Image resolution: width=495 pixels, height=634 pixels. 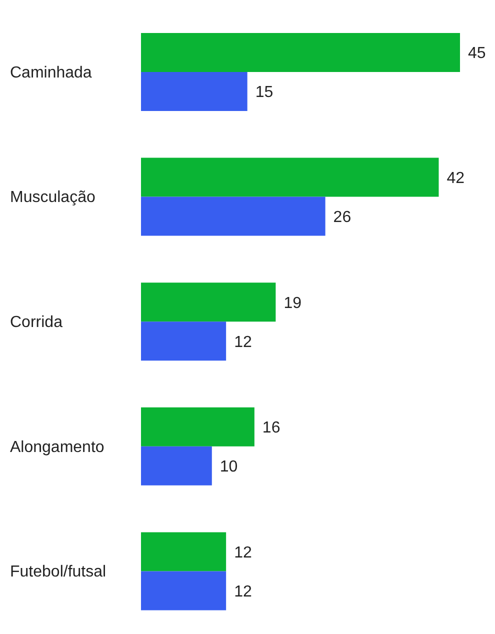 I want to click on data-label: 19, so click(x=293, y=303).